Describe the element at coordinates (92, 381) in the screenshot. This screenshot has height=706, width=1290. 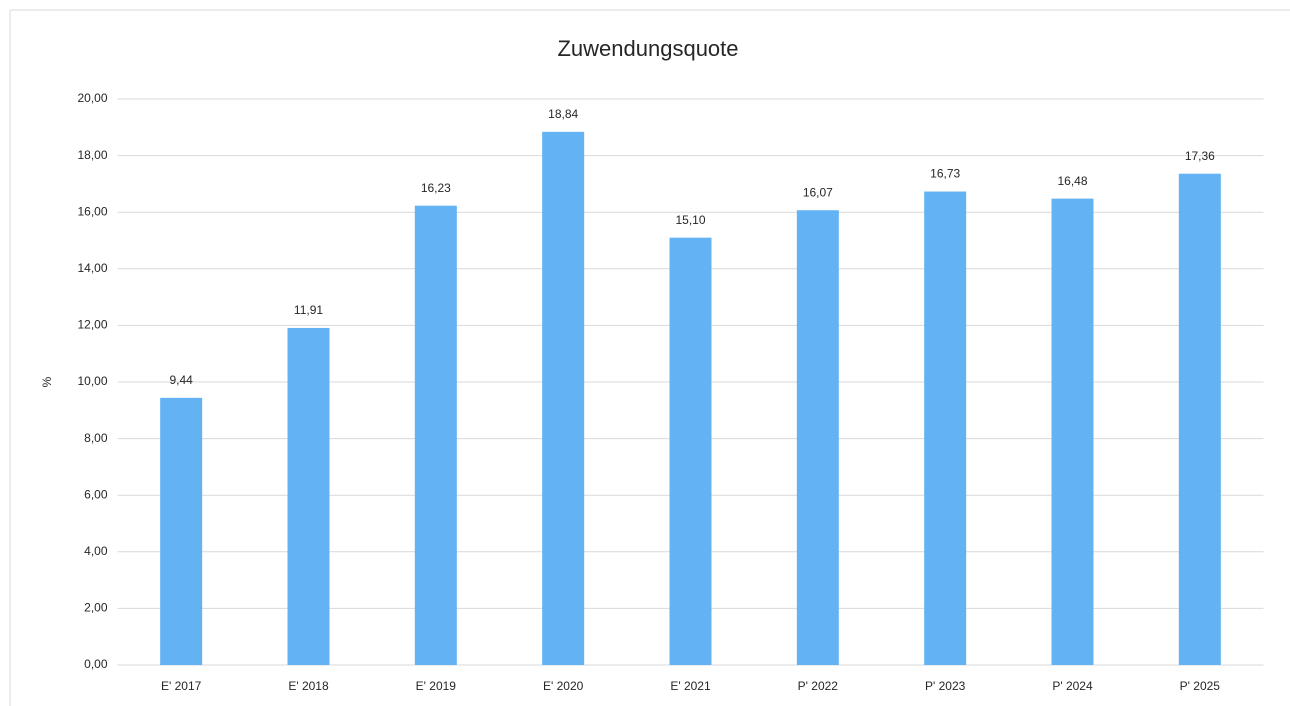
I see `y-tick-label: 10,00` at that location.